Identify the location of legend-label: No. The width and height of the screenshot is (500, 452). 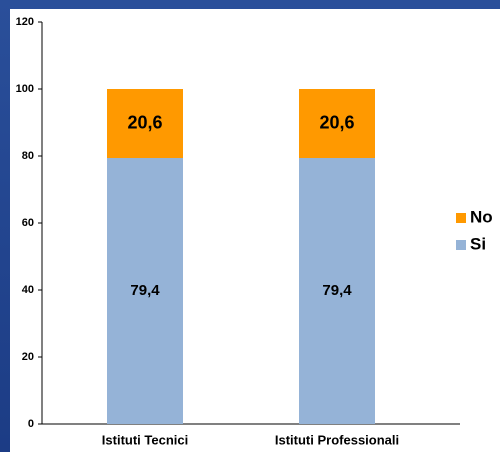
(481, 216).